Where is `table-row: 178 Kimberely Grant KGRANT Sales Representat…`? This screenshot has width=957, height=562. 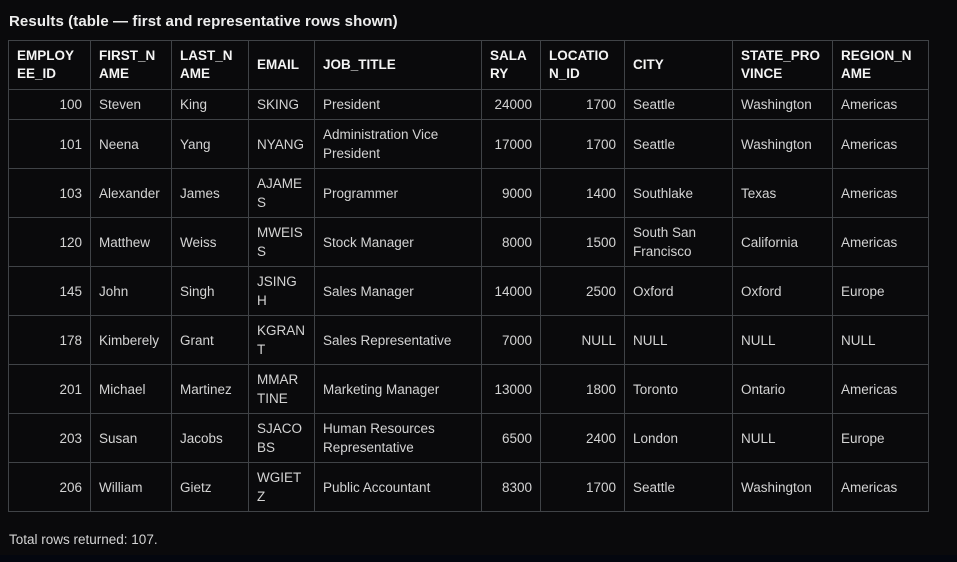
table-row: 178 Kimberely Grant KGRANT Sales Representat… is located at coordinates (468, 340).